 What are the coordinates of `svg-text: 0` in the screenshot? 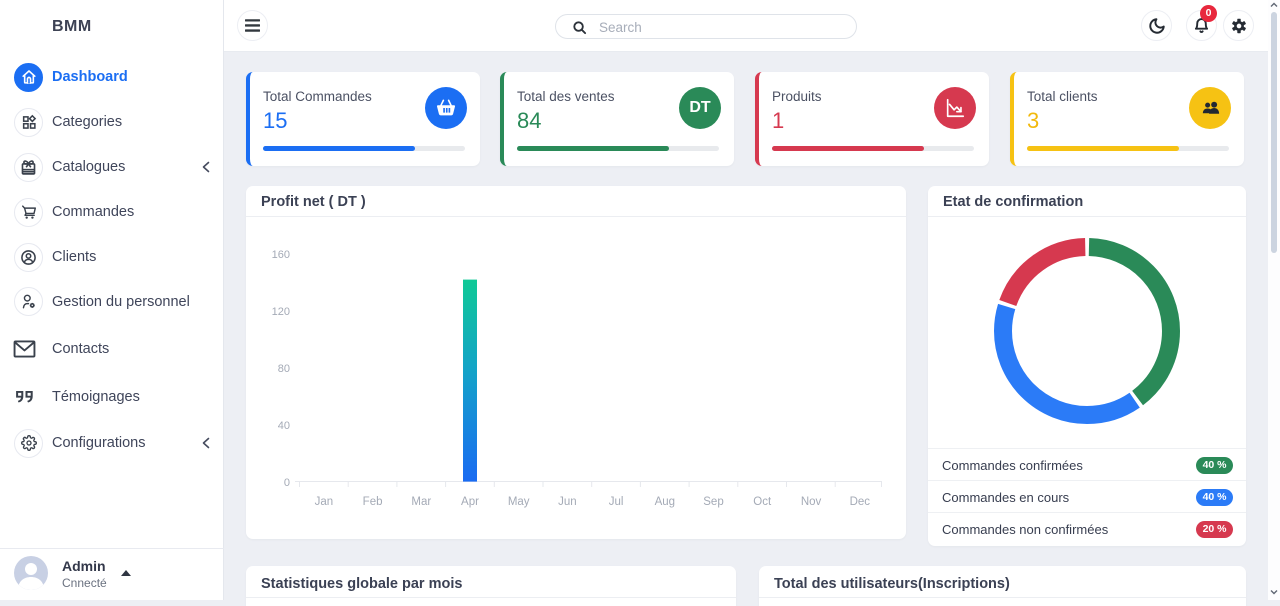 It's located at (287, 483).